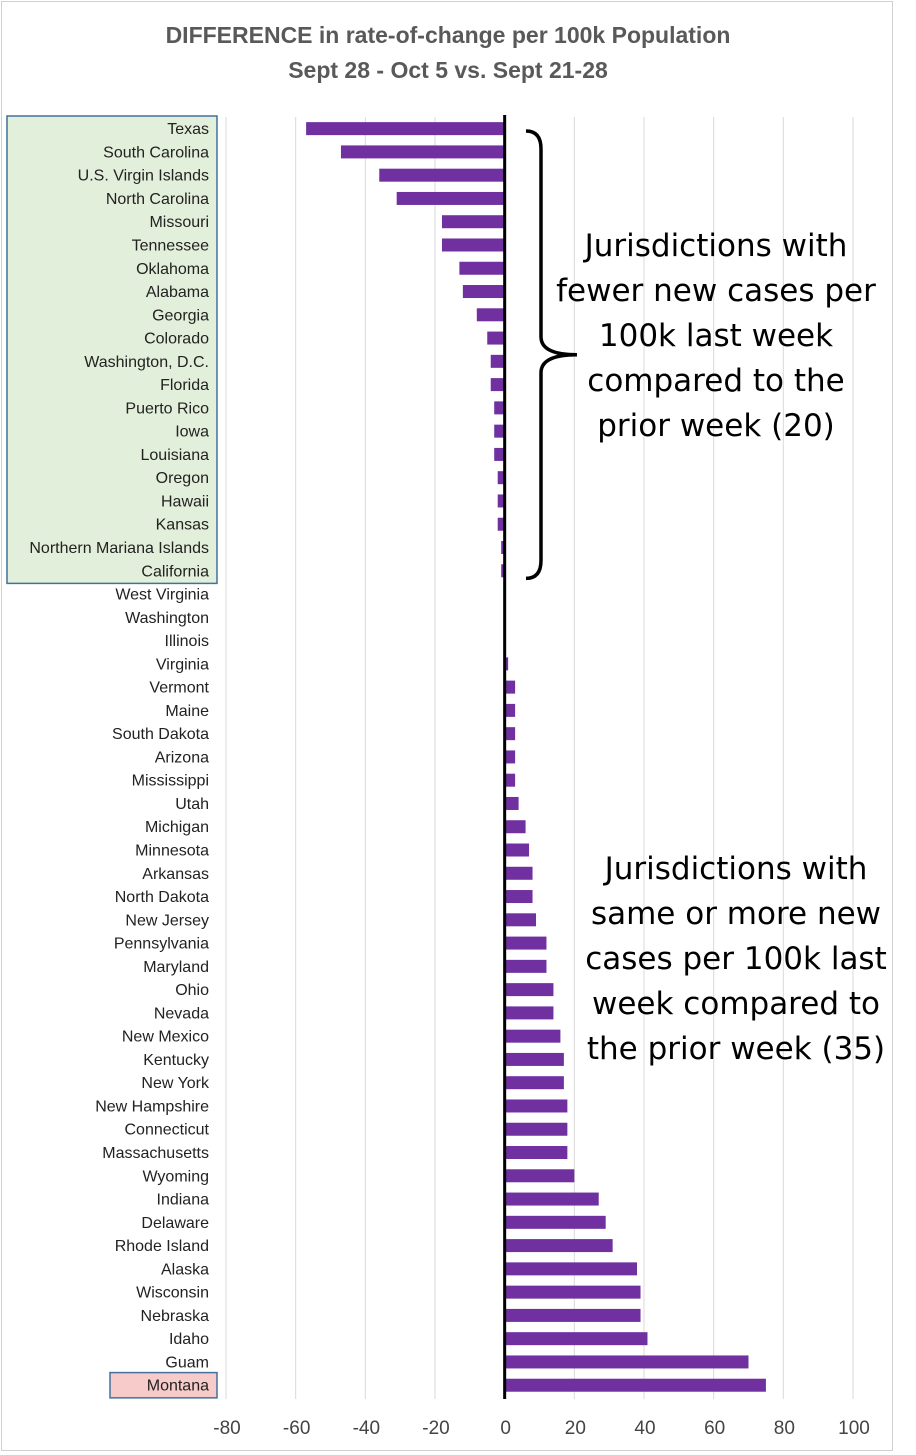 This screenshot has width=916, height=1455. What do you see at coordinates (529, 990) in the screenshot?
I see `bar-ohio` at bounding box center [529, 990].